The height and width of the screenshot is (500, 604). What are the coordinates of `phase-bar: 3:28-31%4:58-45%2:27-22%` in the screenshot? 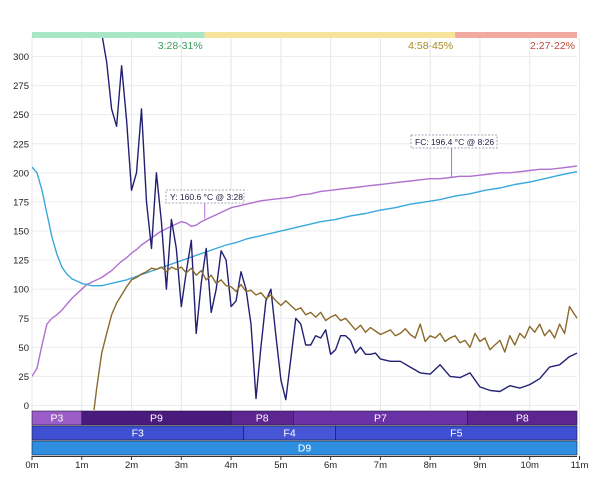 It's located at (304, 42).